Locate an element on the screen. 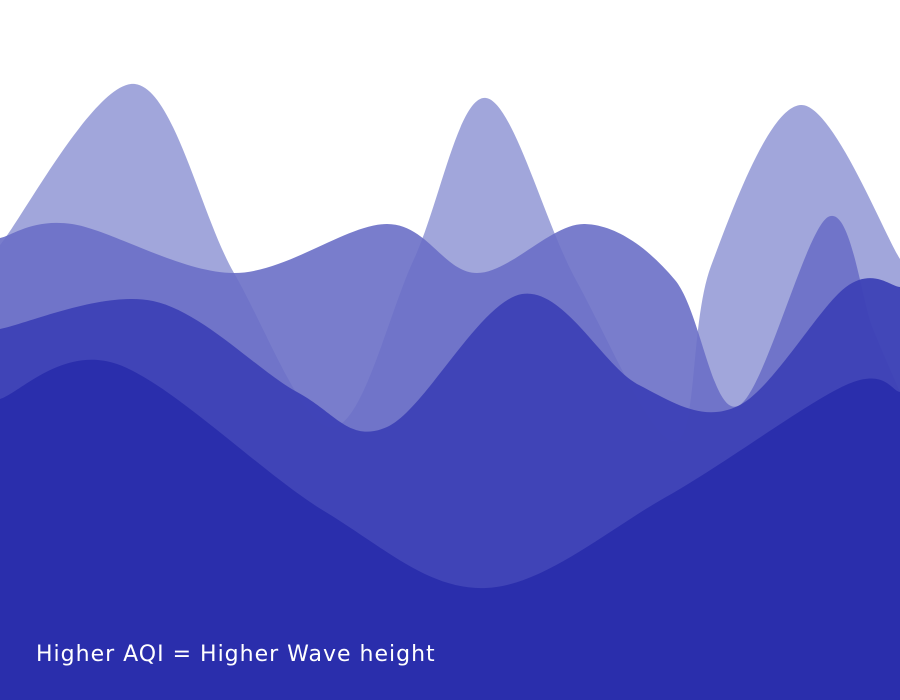  chart-caption: Higher AQI = Higher Wave height is located at coordinates (236, 654).